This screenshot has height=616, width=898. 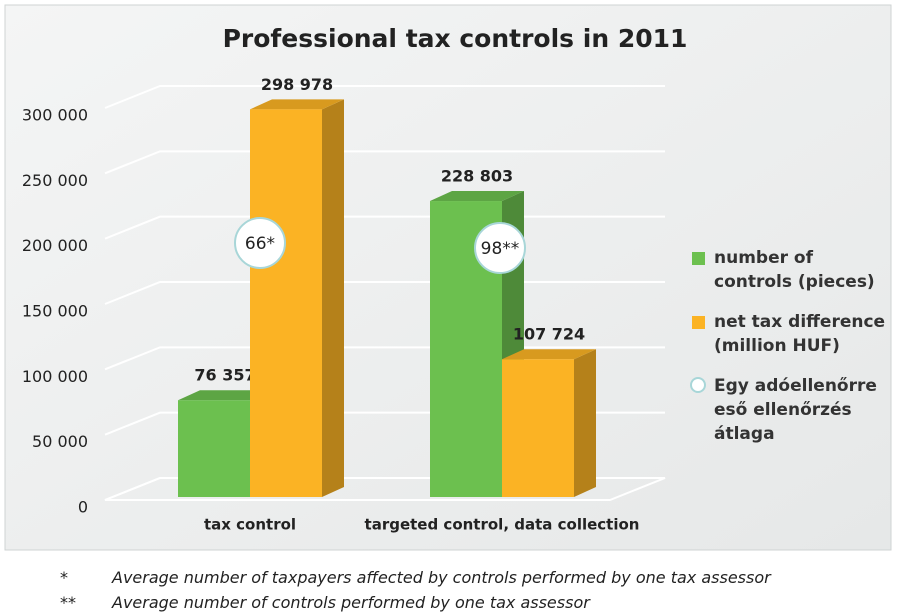 I want to click on legend-entry: Egy adóellenőrre eső ellenőrzés átlaga, so click(x=792, y=410).